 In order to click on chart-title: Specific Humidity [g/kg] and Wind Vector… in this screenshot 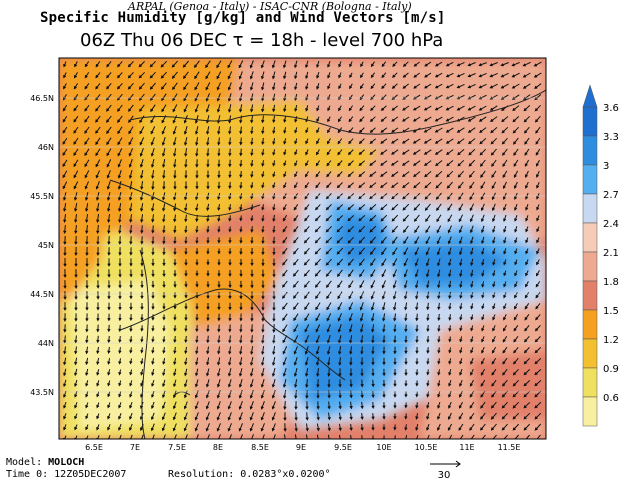, I will do `click(243, 18)`.